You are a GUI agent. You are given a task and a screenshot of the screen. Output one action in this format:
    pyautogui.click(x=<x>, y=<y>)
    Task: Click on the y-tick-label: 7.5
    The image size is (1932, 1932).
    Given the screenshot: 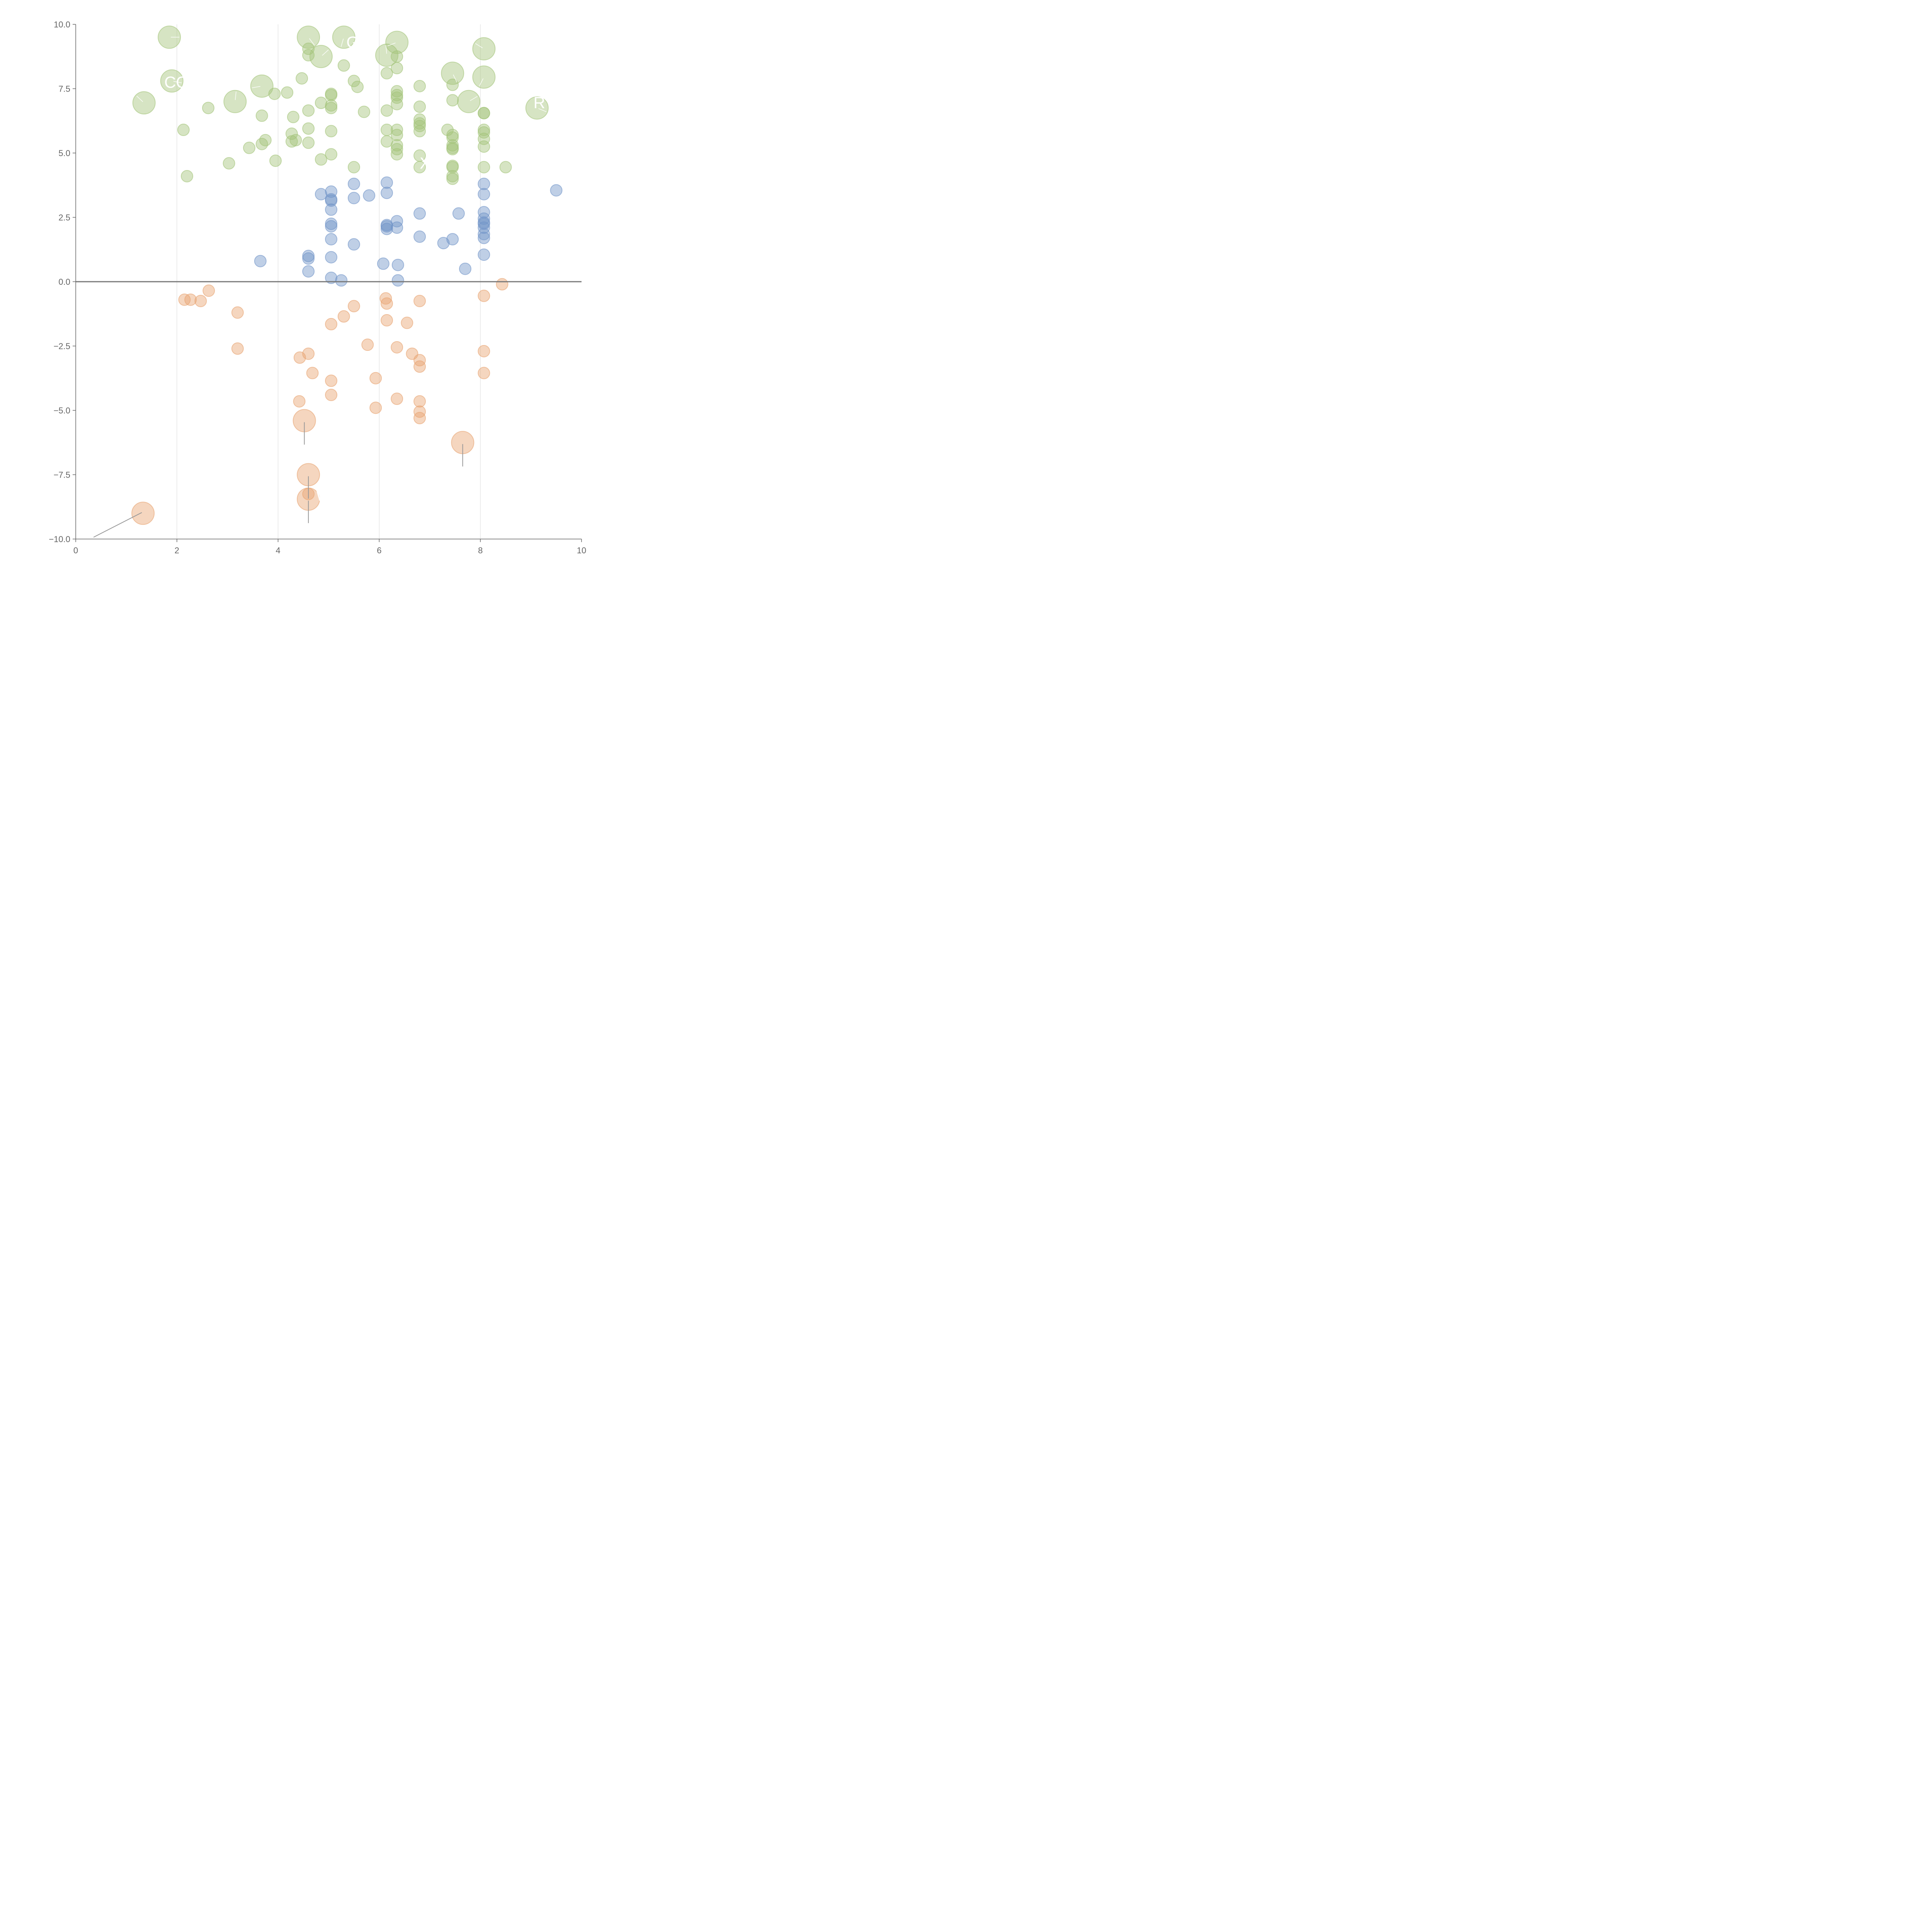 What is the action you would take?
    pyautogui.click(x=64, y=89)
    